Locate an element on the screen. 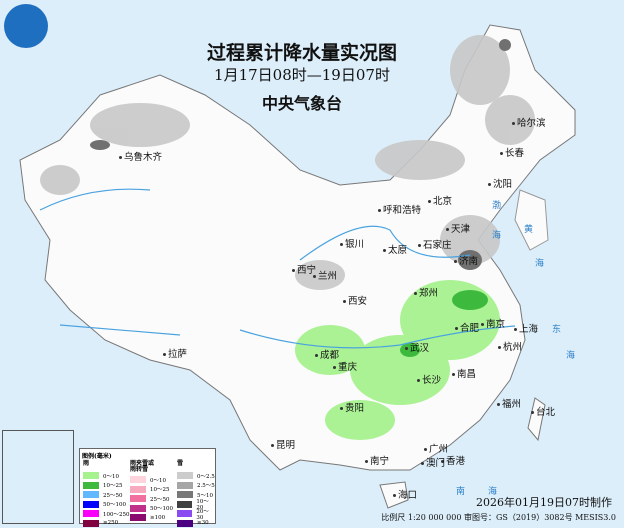 The width and height of the screenshot is (624, 528). sea-label: 南 is located at coordinates (461, 492).